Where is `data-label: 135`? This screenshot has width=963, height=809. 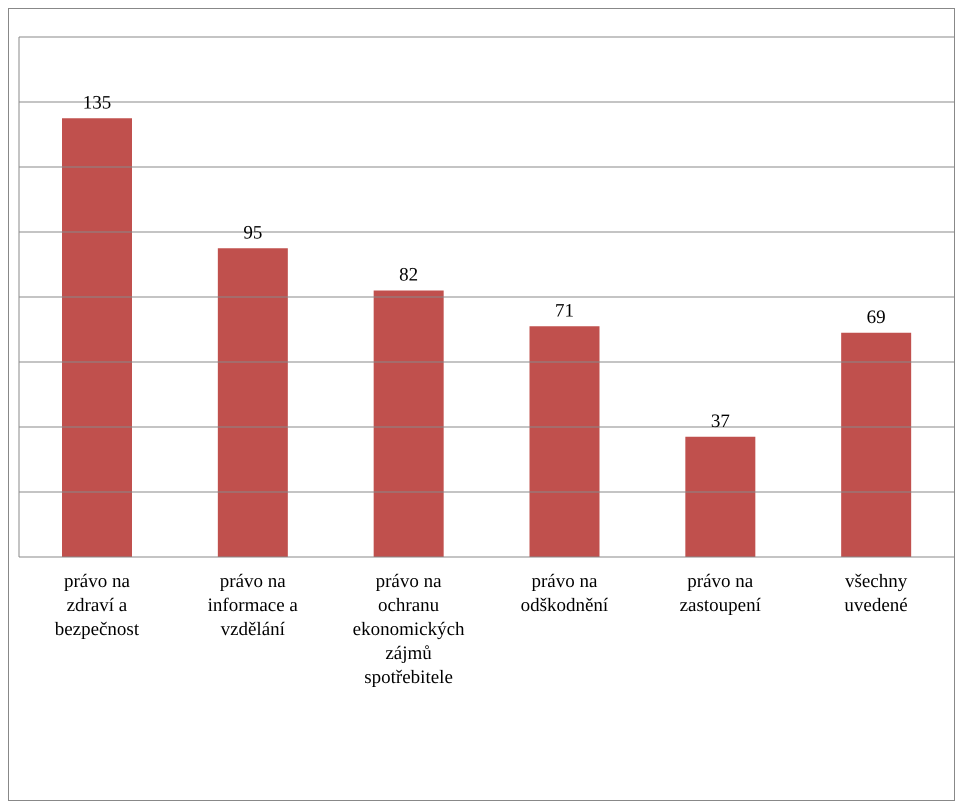
data-label: 135 is located at coordinates (97, 103).